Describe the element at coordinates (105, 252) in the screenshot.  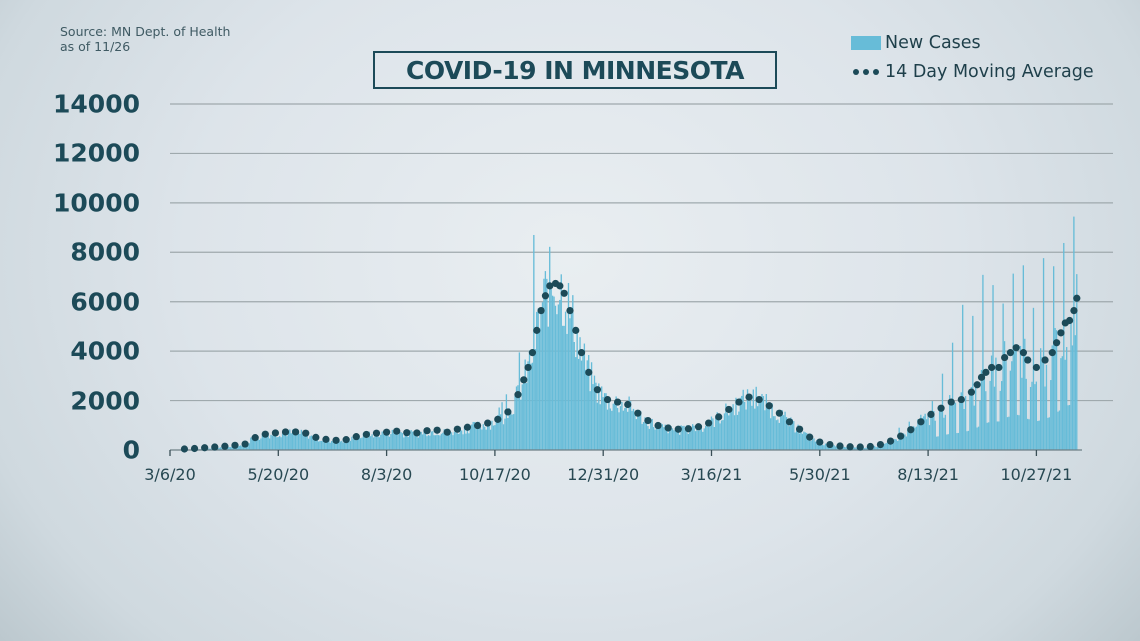
I see `y-tick-label: 8000` at that location.